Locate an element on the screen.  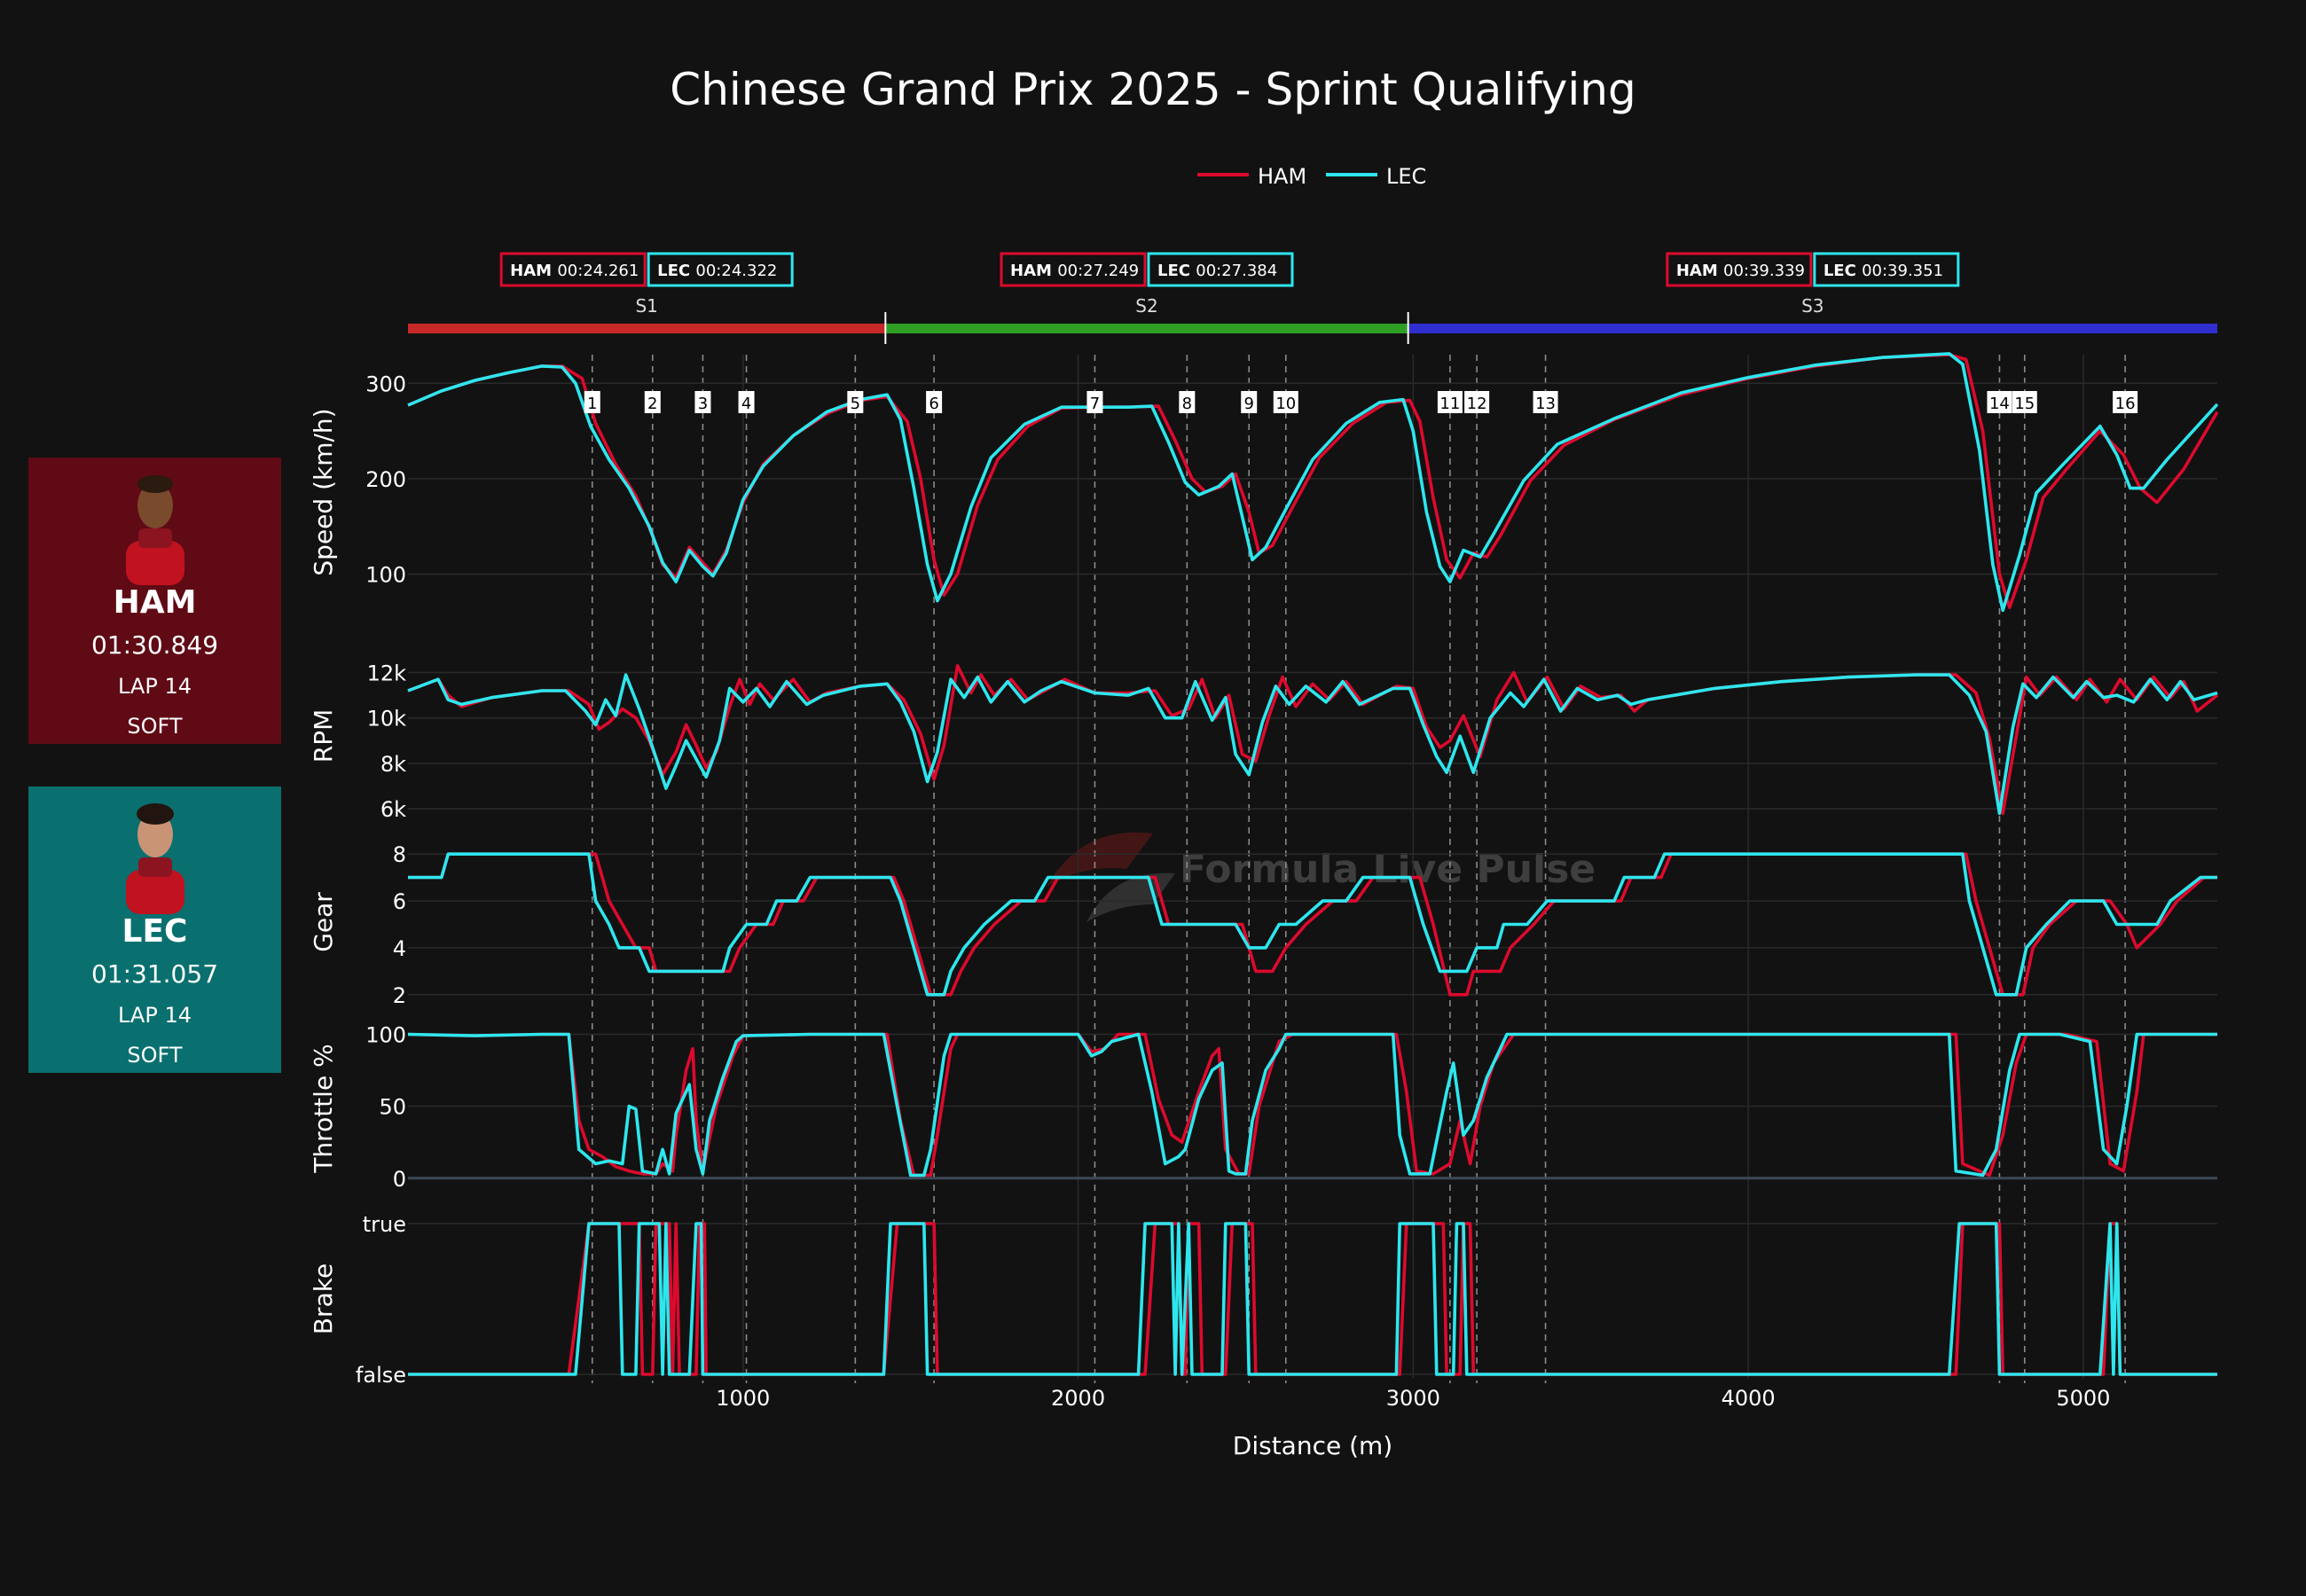
y-tick-label: 8 is located at coordinates (399, 855).